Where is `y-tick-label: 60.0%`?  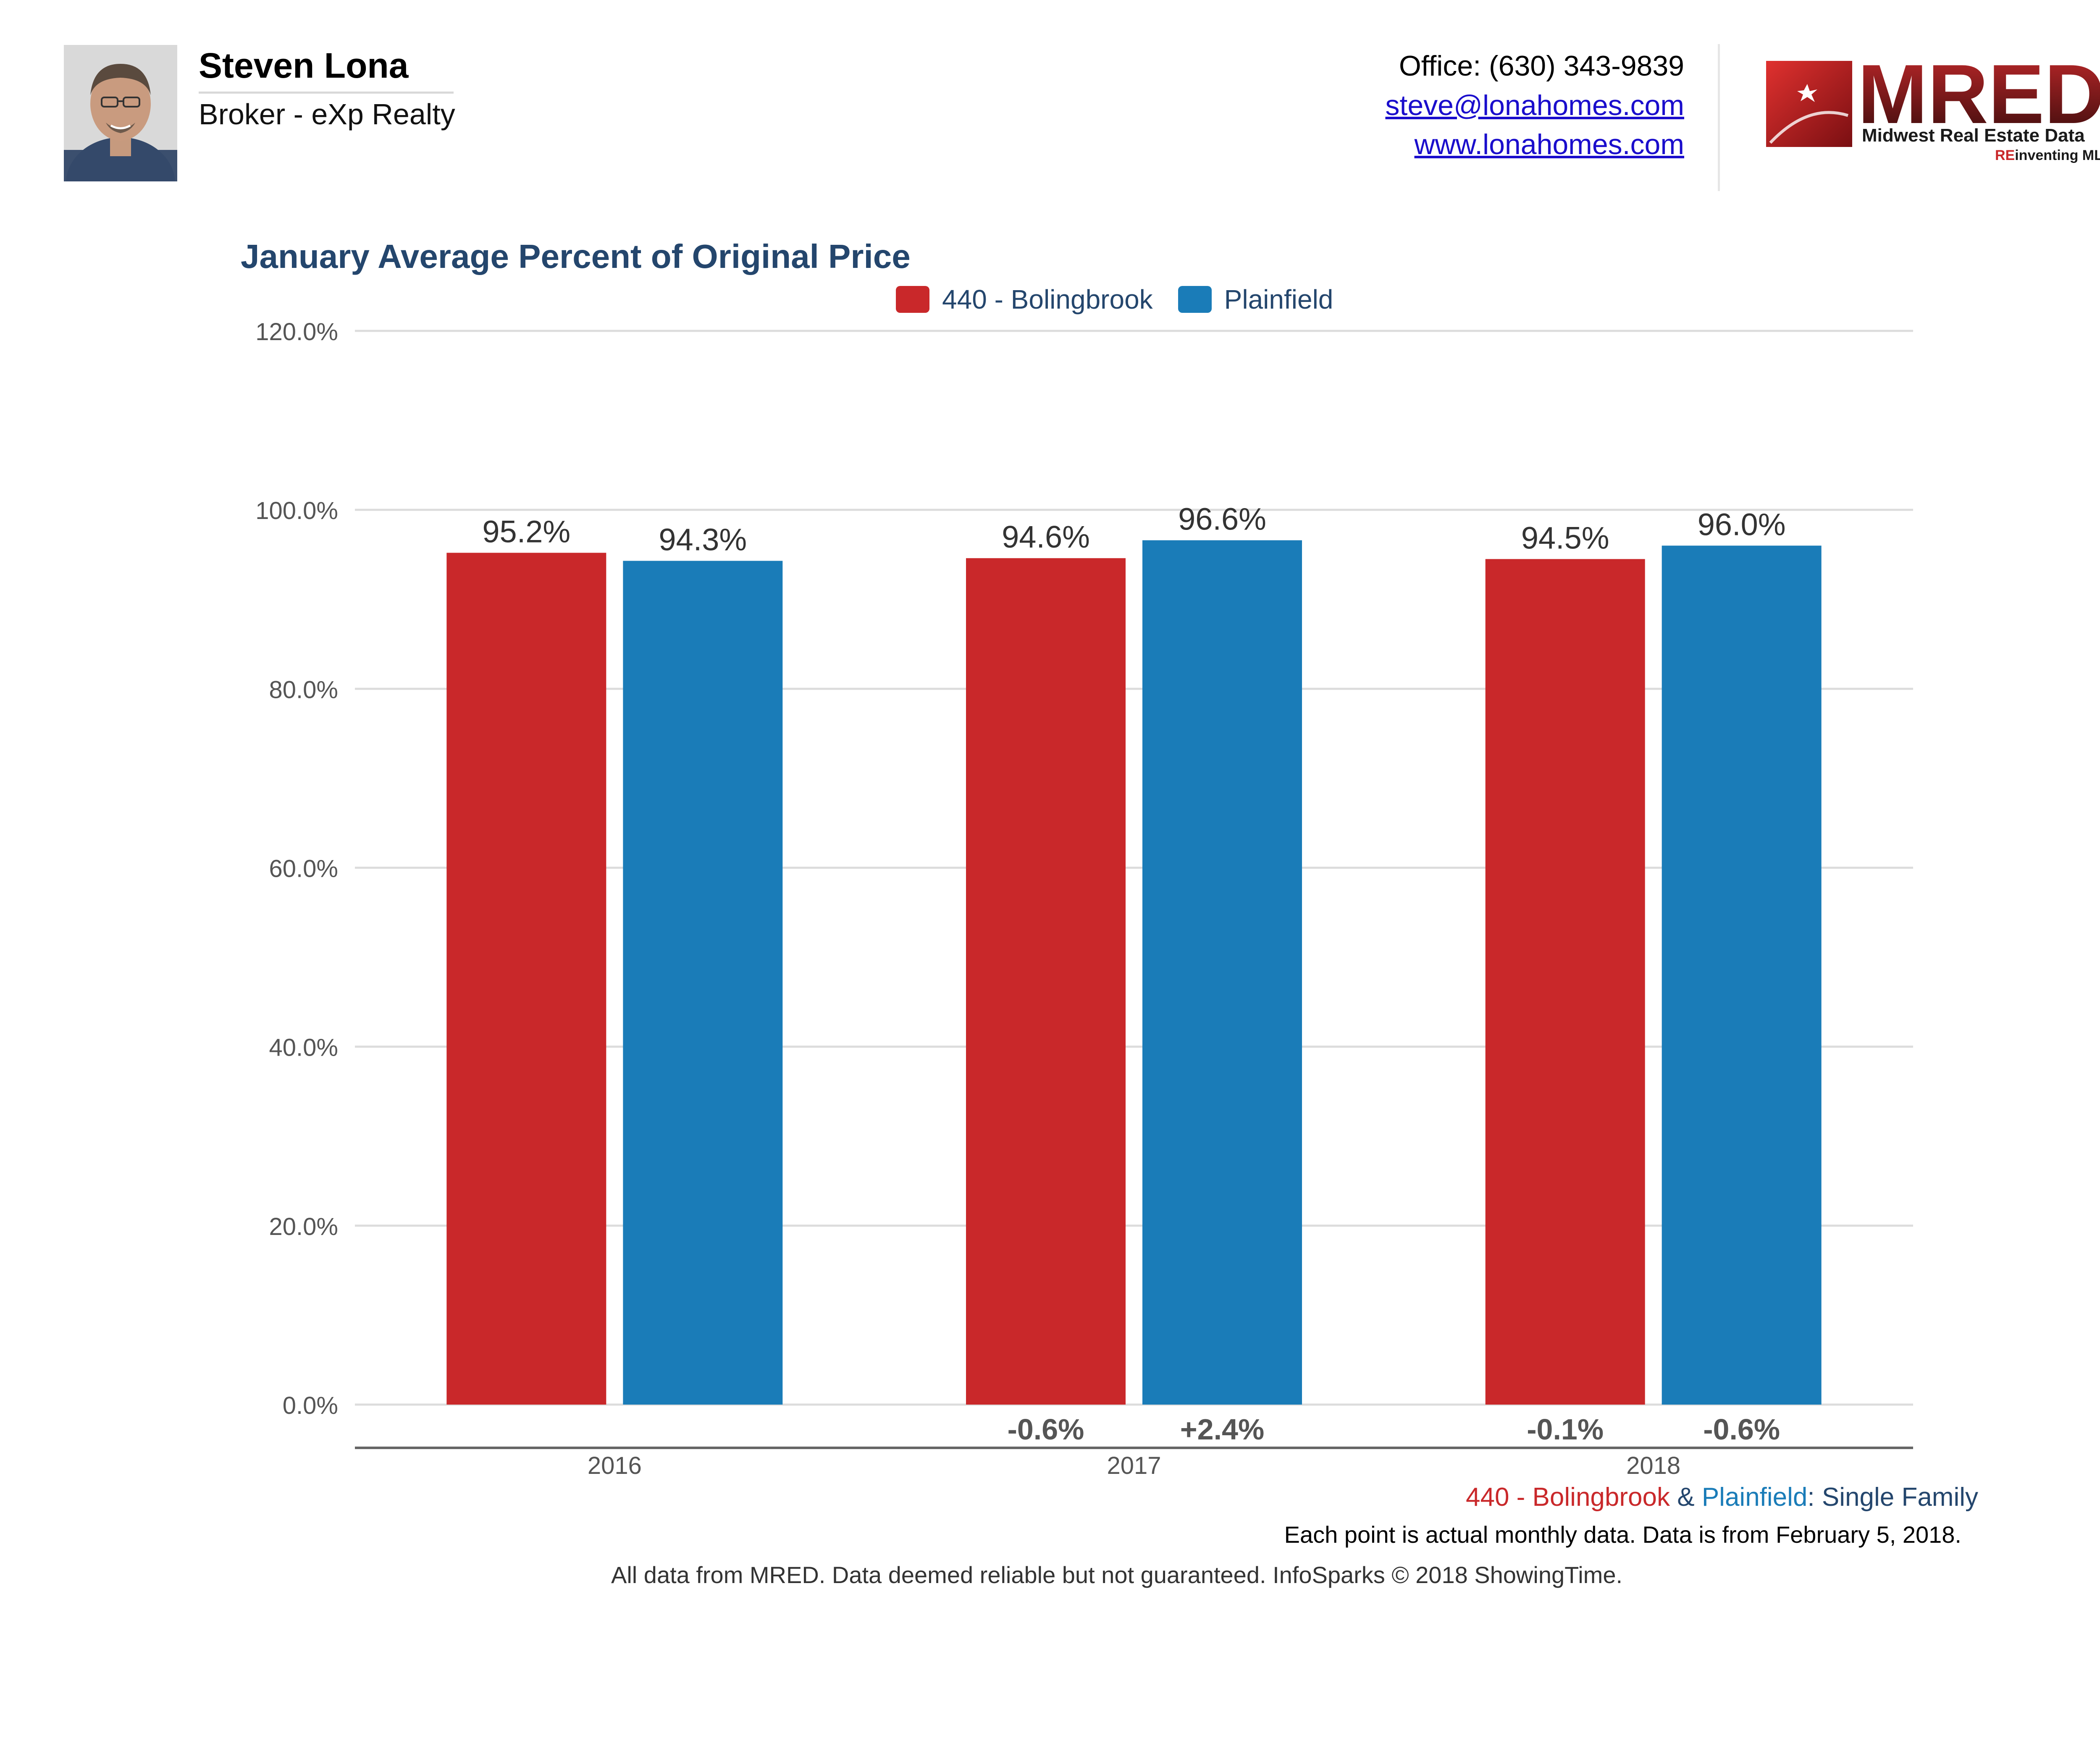
y-tick-label: 60.0% is located at coordinates (303, 869).